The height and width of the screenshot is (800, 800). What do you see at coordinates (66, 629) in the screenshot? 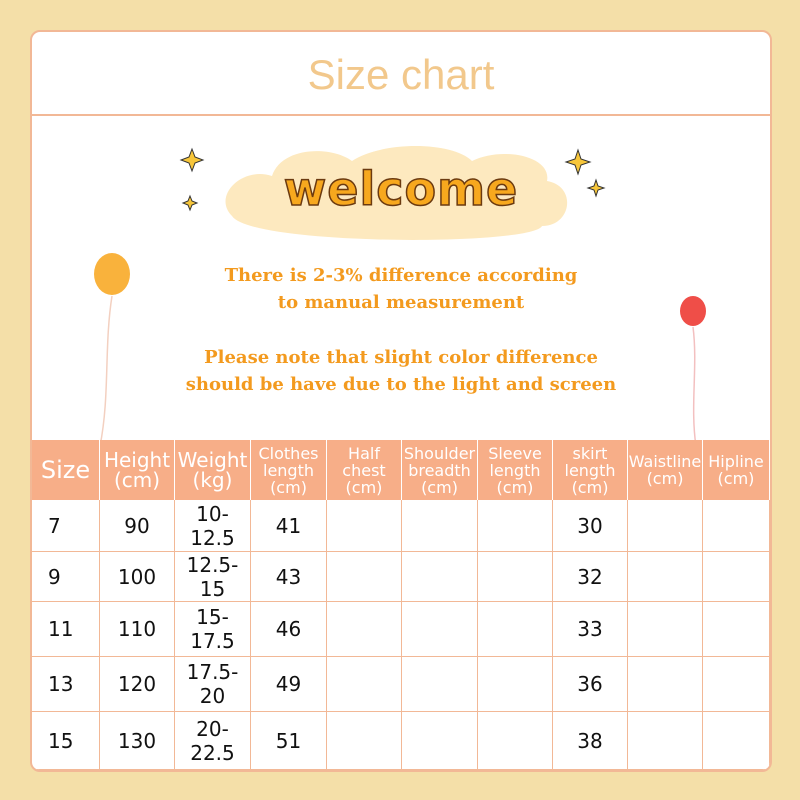
I see `table-cell: 11` at bounding box center [66, 629].